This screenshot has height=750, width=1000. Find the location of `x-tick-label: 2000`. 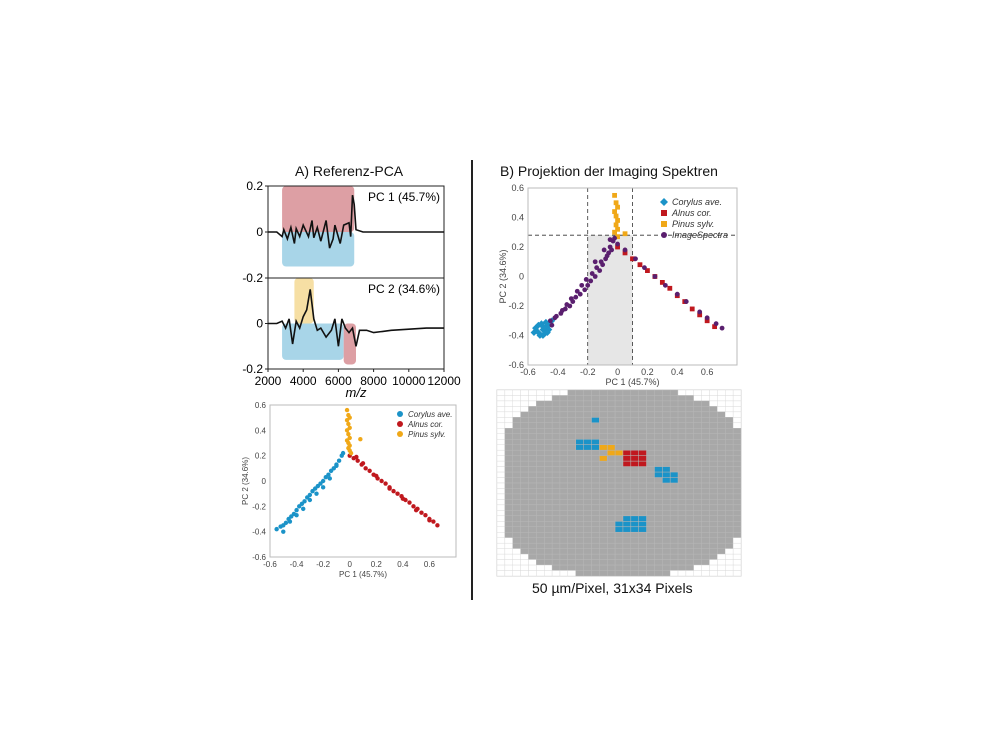

x-tick-label: 2000 is located at coordinates (268, 381).